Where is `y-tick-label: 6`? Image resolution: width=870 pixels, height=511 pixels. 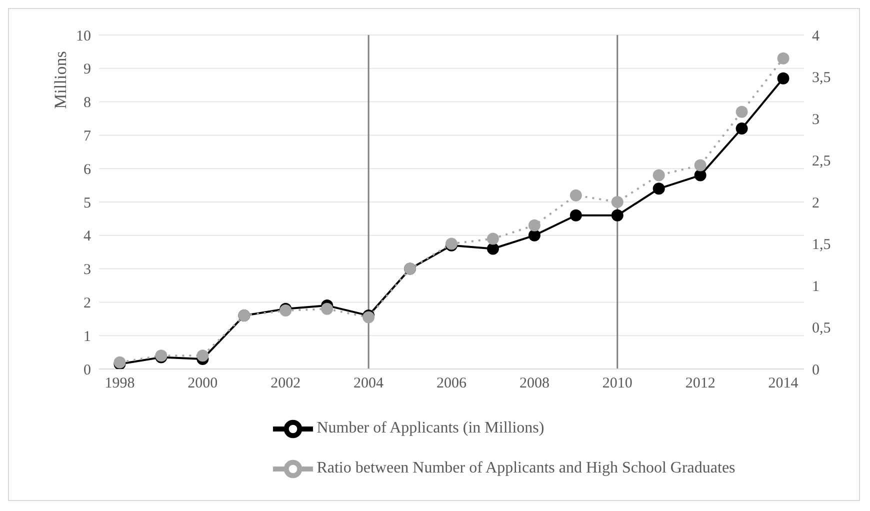 y-tick-label: 6 is located at coordinates (88, 170).